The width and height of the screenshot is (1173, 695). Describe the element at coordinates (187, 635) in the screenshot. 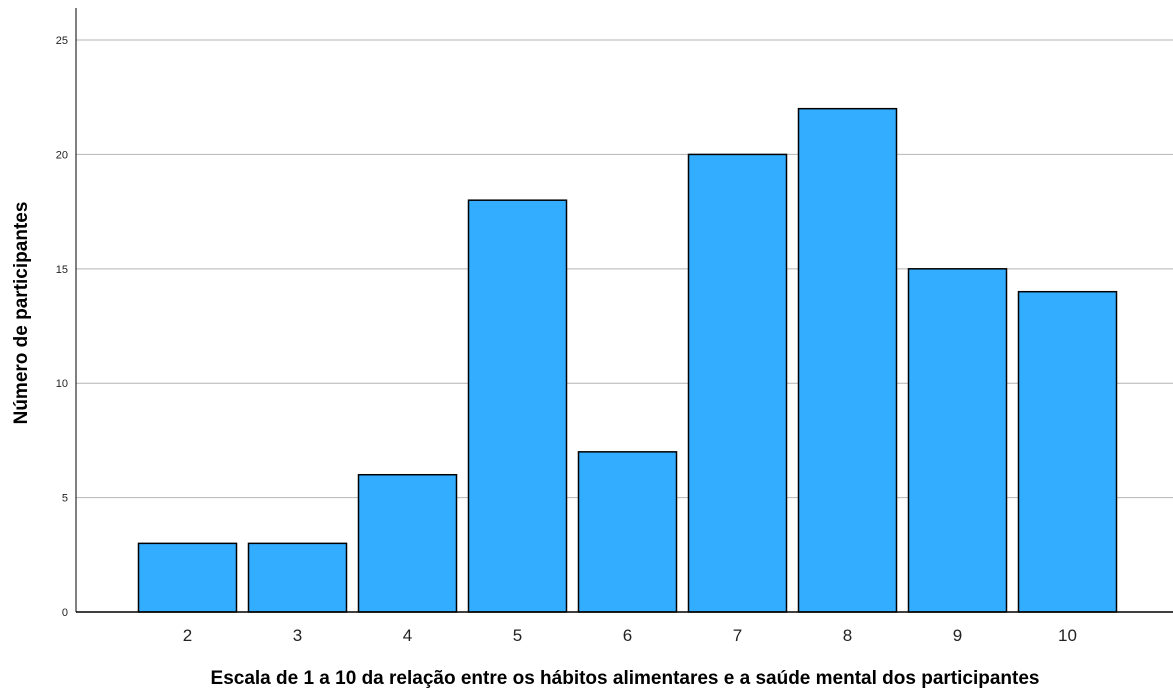

I see `x-tick-label: 2` at that location.